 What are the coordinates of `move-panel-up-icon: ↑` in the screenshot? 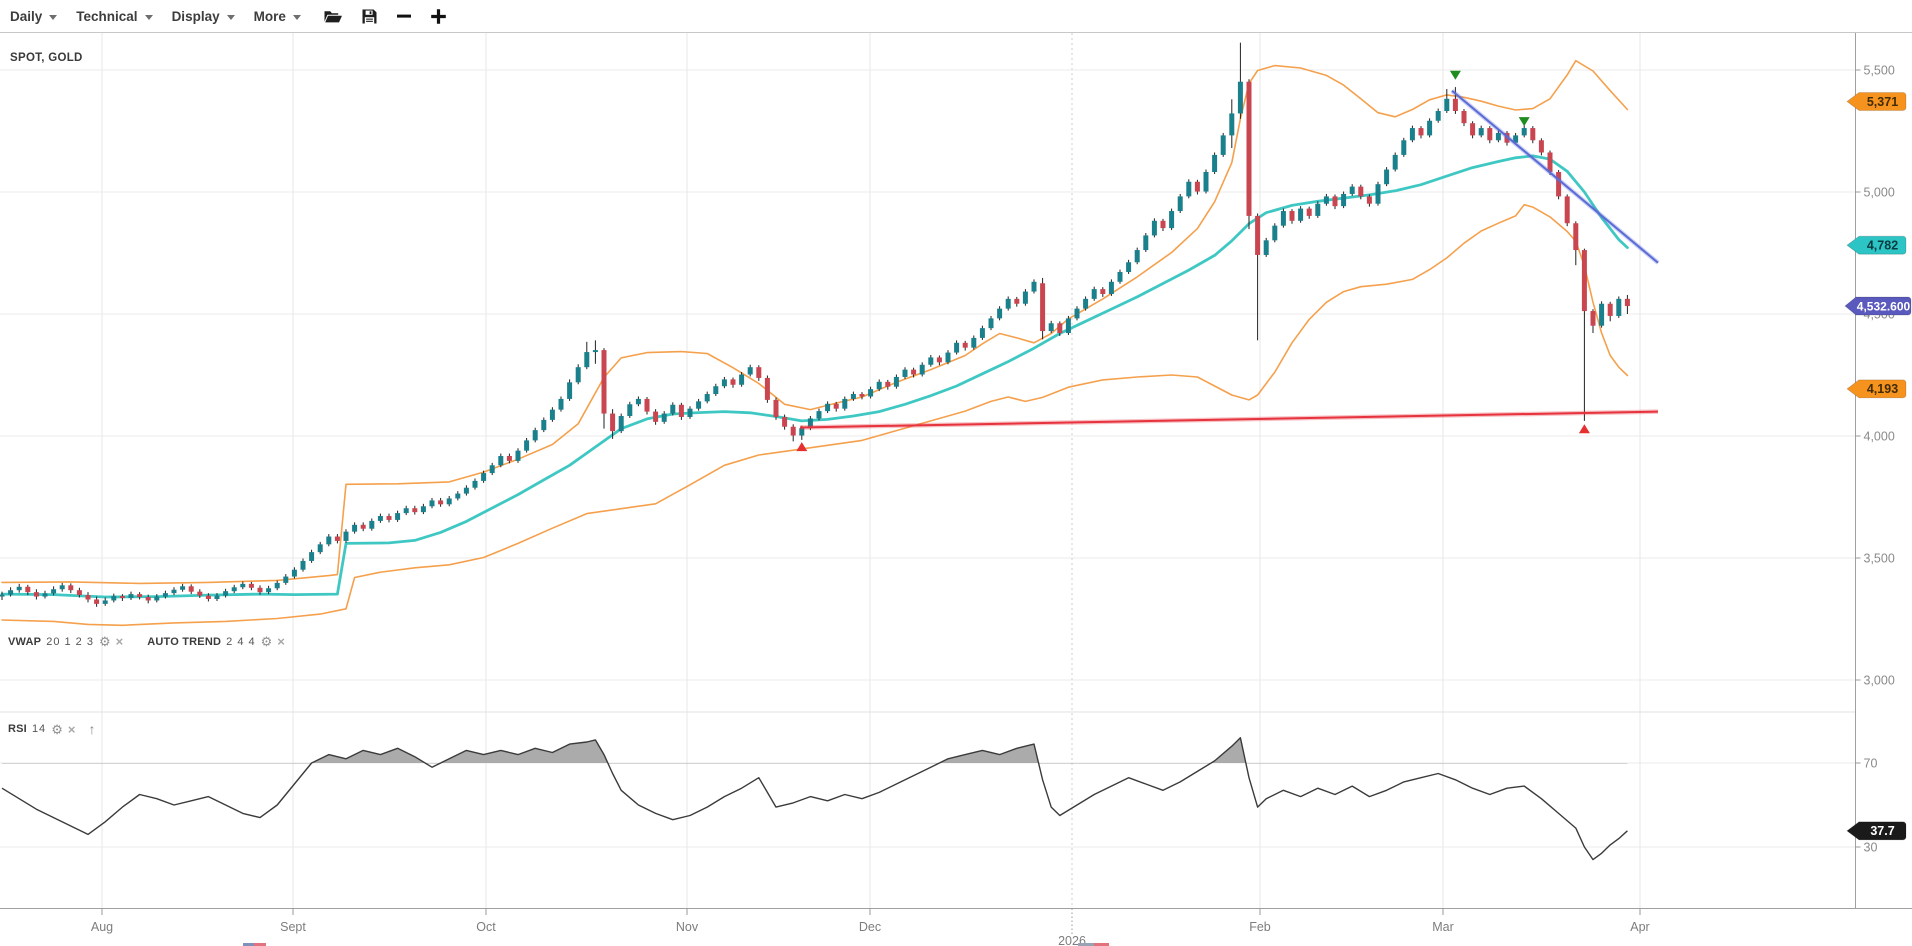 It's located at (92, 729).